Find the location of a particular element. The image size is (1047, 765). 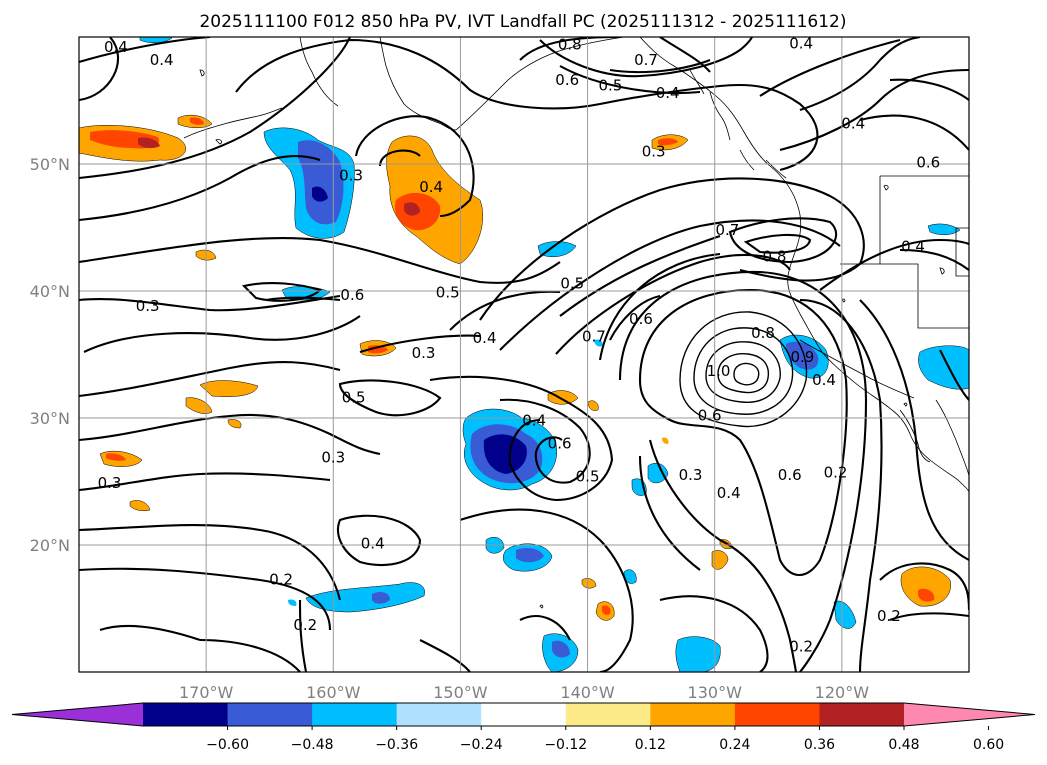

colorbar-outline is located at coordinates (523, 714).